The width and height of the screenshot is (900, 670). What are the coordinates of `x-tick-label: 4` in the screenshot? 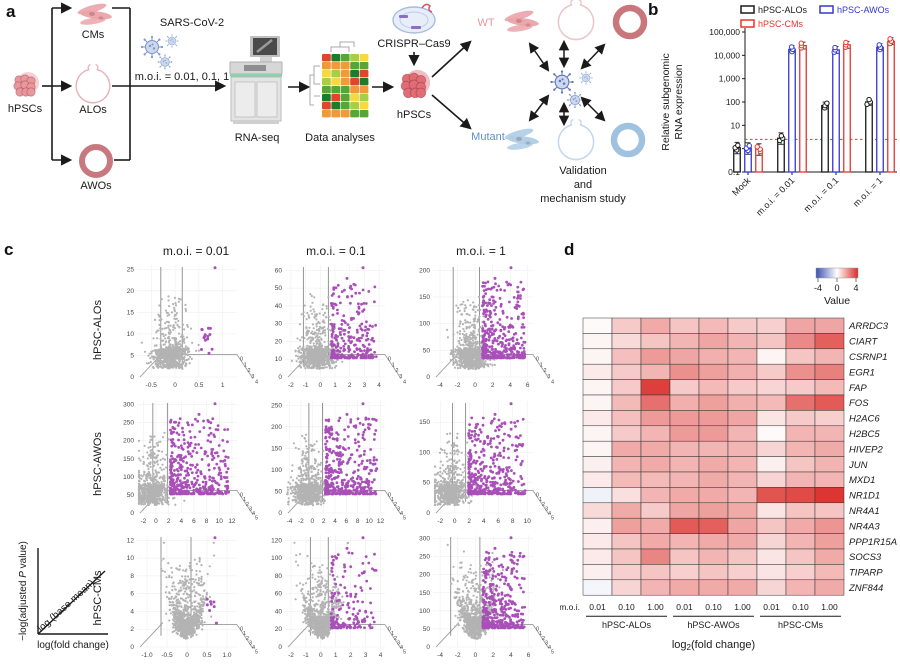 It's located at (379, 385).